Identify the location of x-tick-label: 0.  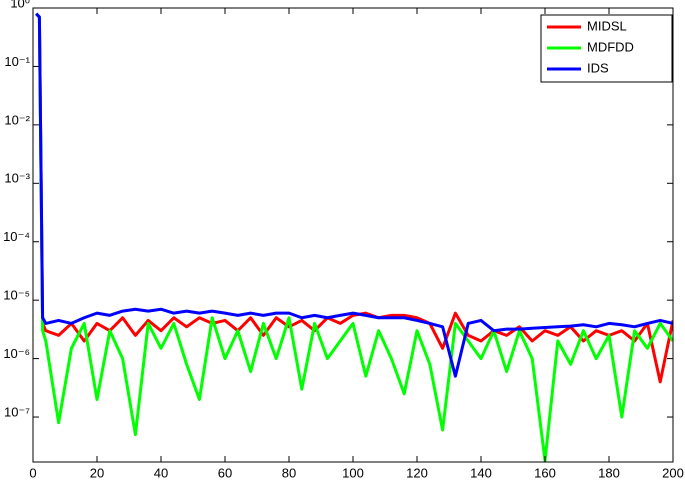
(32, 472).